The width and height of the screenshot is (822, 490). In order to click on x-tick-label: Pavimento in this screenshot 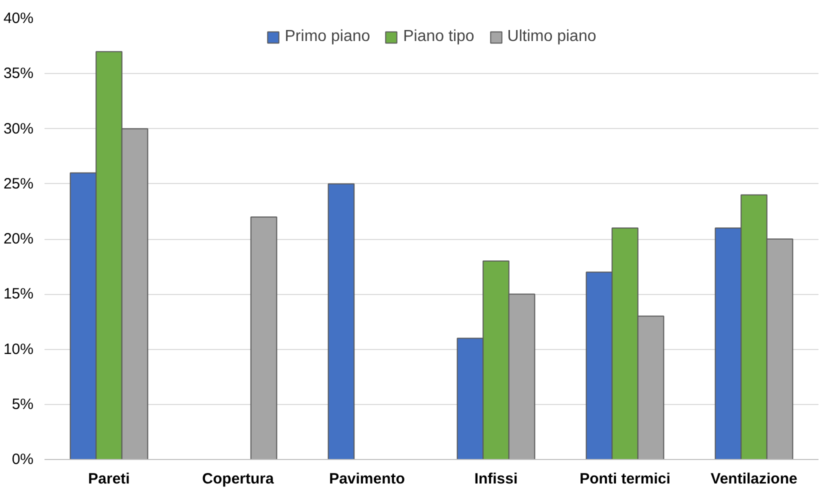, I will do `click(367, 479)`.